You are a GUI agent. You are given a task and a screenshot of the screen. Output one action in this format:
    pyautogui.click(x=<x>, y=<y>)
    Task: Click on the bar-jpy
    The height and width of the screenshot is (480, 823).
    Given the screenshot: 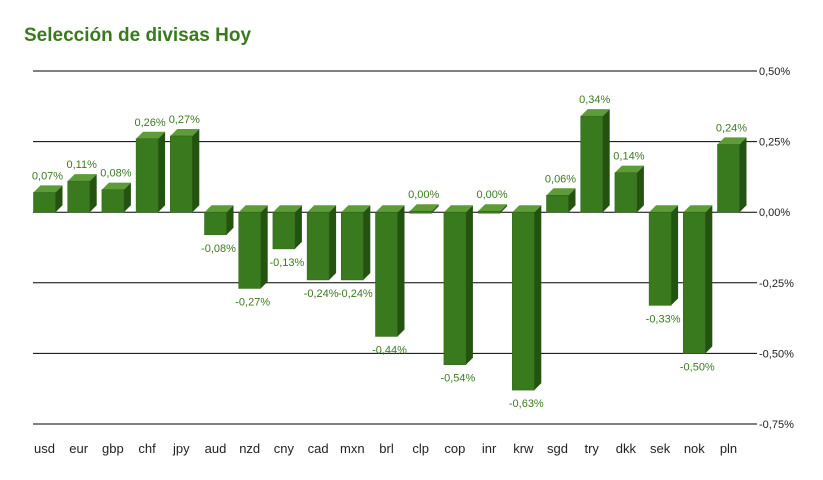 What is the action you would take?
    pyautogui.click(x=185, y=170)
    